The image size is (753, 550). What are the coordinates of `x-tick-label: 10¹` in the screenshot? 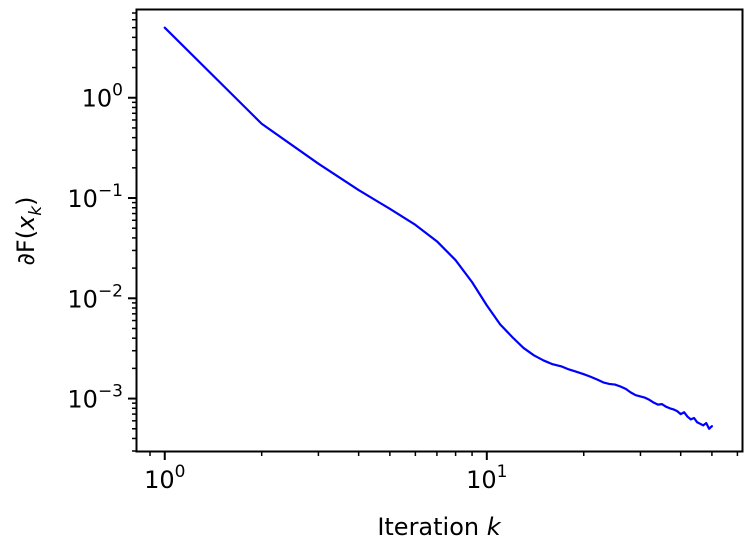 It's located at (486, 478).